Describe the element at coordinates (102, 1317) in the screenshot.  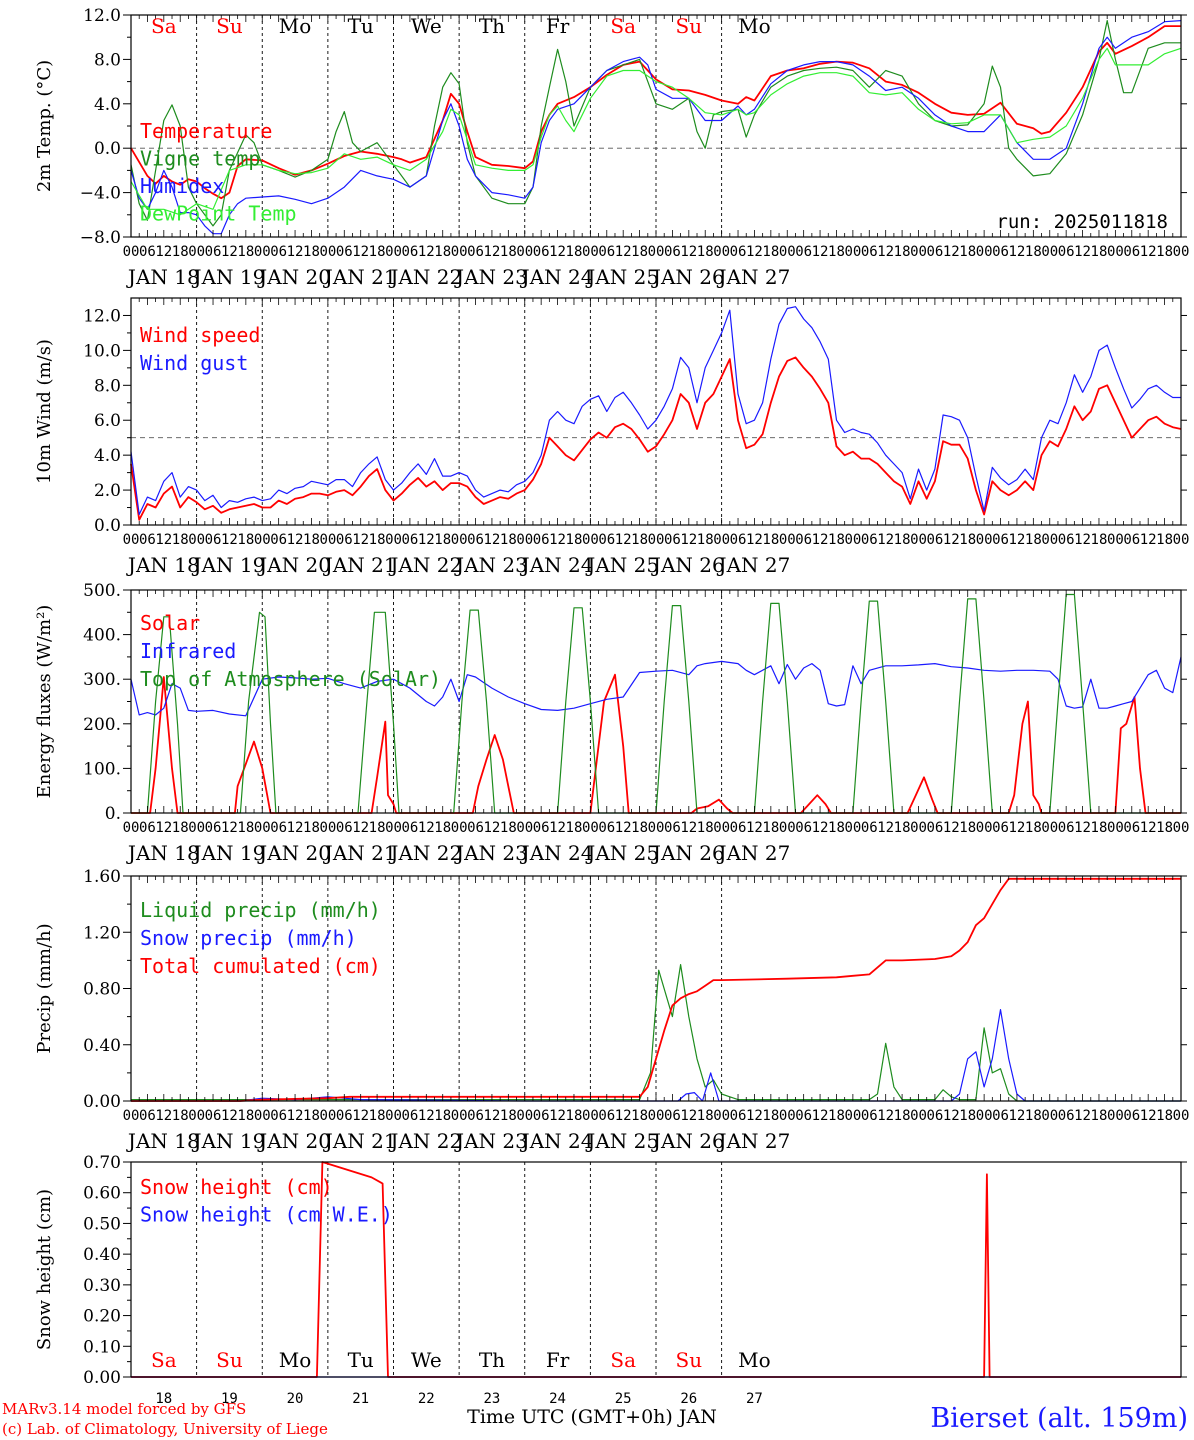
I see `y-tick-label: 0.20` at that location.